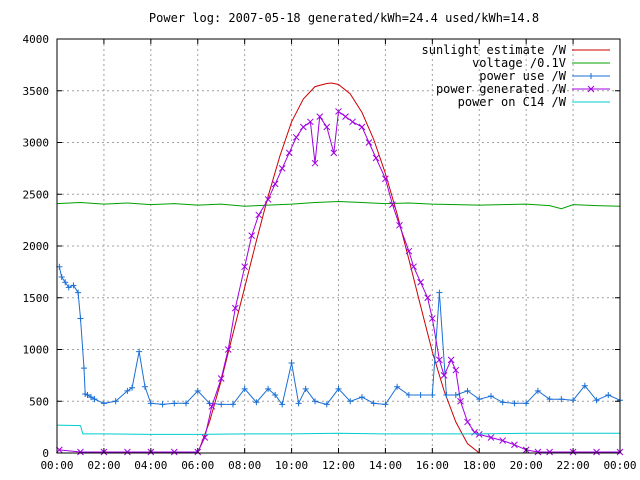 Image resolution: width=640 pixels, height=480 pixels. What do you see at coordinates (36, 91) in the screenshot?
I see `y-tick-label: 3500` at bounding box center [36, 91].